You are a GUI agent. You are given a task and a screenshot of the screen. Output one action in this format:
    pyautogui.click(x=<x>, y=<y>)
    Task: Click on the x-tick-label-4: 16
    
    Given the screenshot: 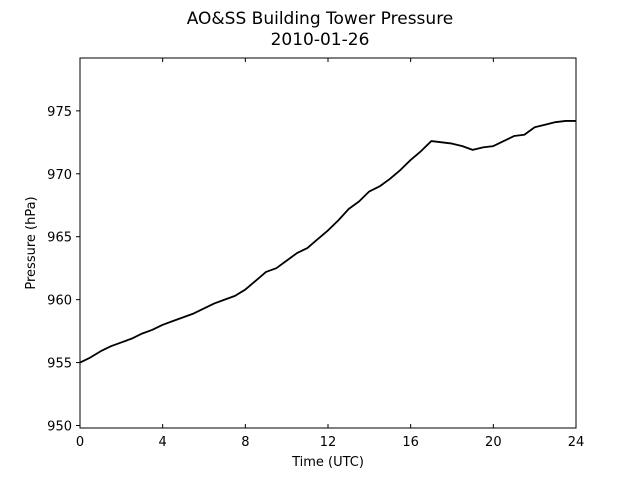 What is the action you would take?
    pyautogui.click(x=410, y=442)
    